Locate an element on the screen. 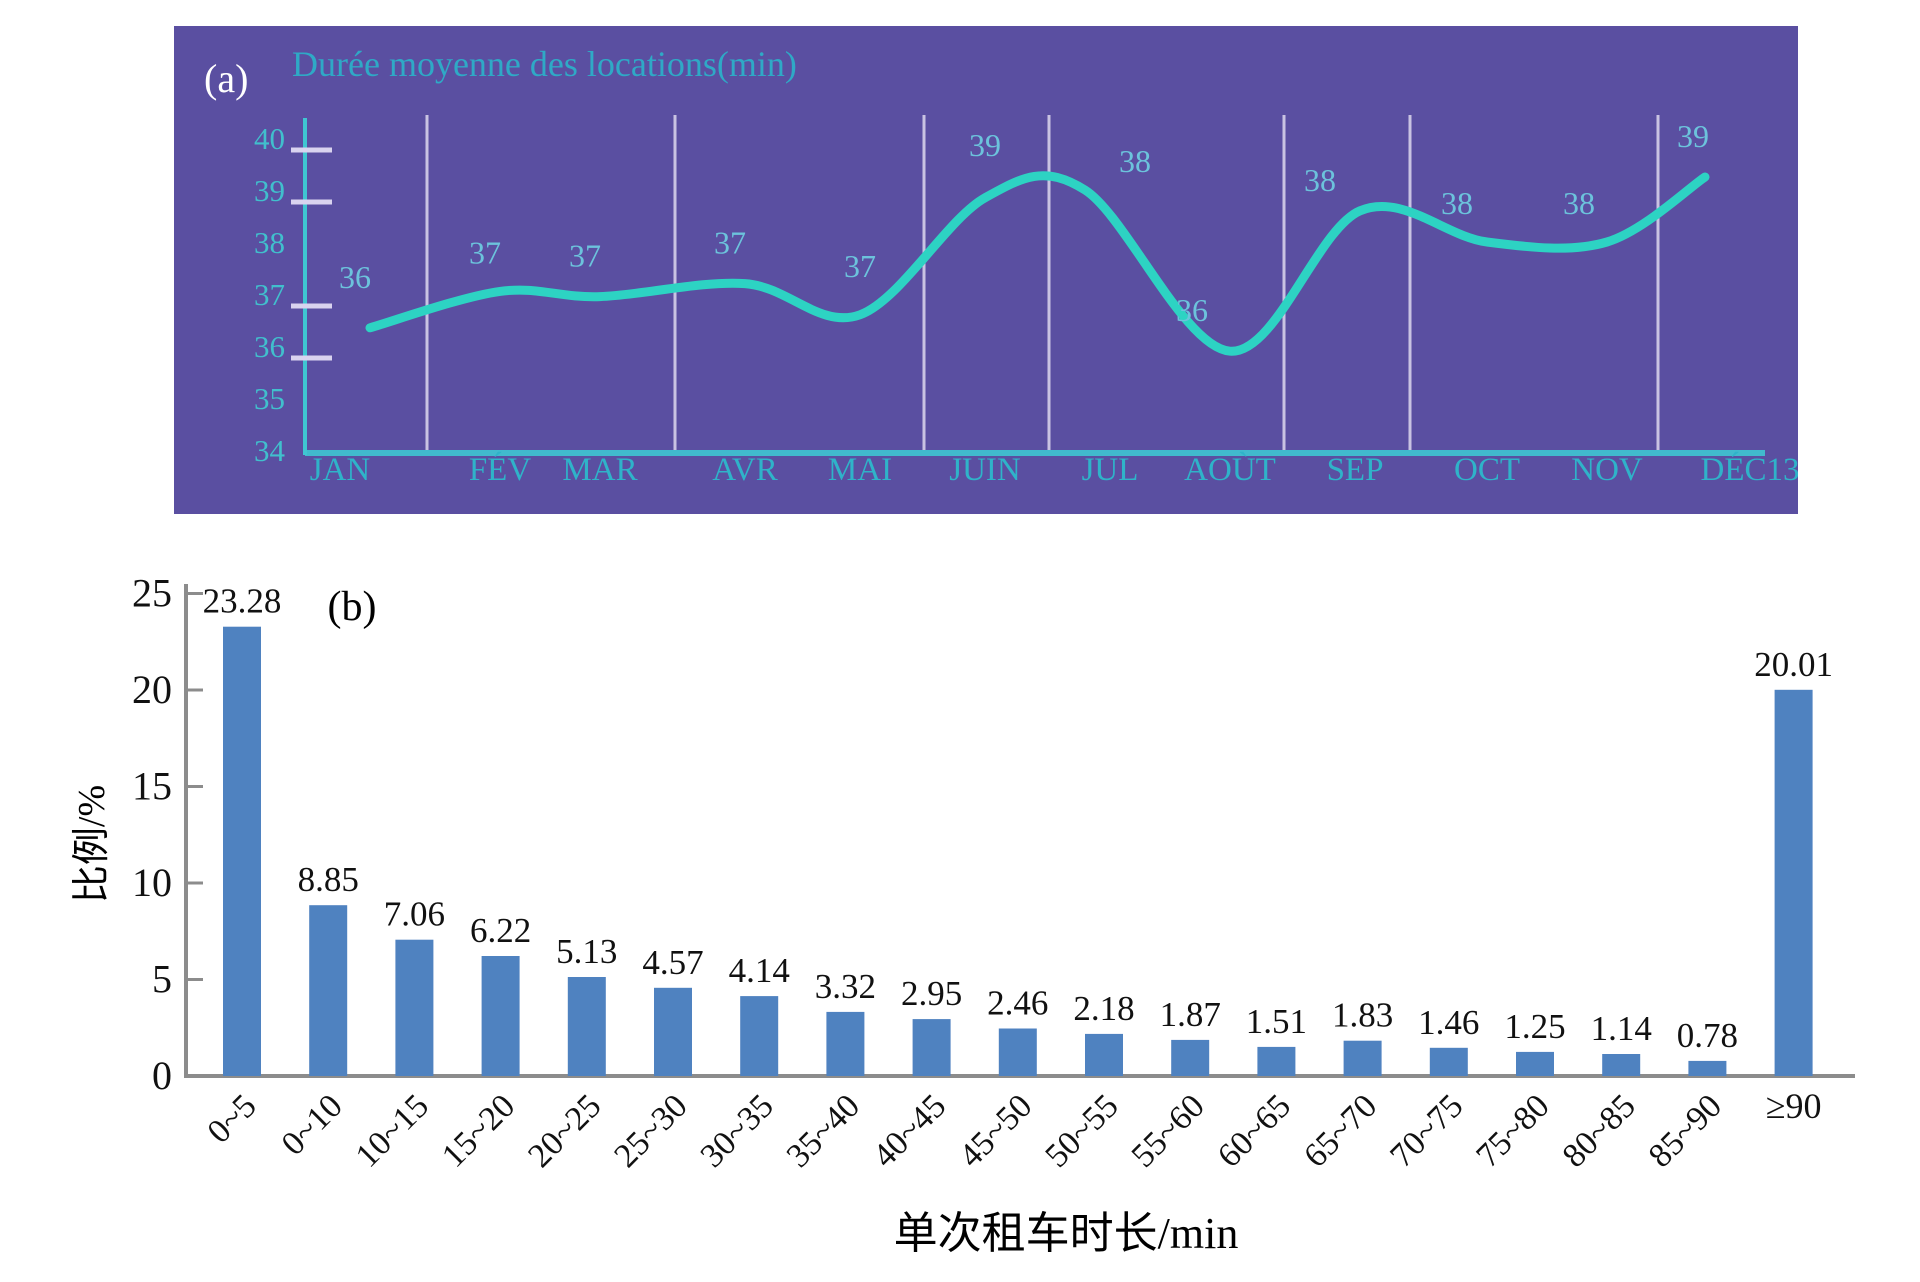 This screenshot has height=1282, width=1920. bar-value-label: 1.83 is located at coordinates (1362, 1015).